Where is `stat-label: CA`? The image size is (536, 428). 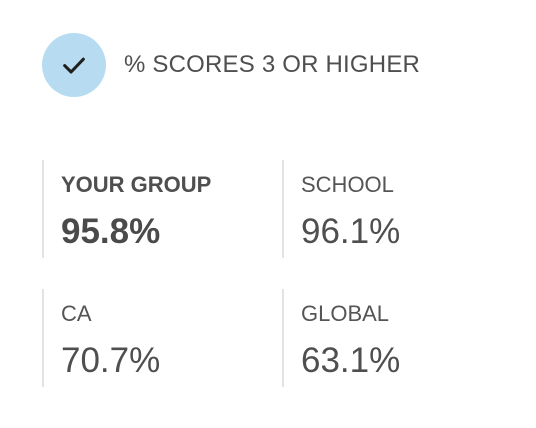 stat-label: CA is located at coordinates (76, 313).